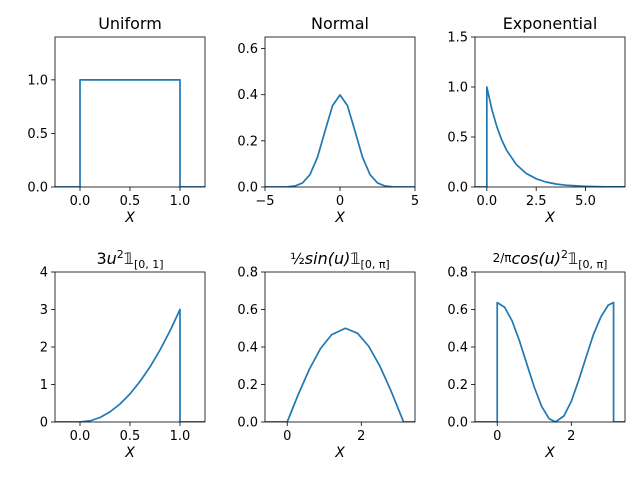 The height and width of the screenshot is (480, 640). Describe the element at coordinates (130, 23) in the screenshot. I see `chart-title: Uniform` at that location.